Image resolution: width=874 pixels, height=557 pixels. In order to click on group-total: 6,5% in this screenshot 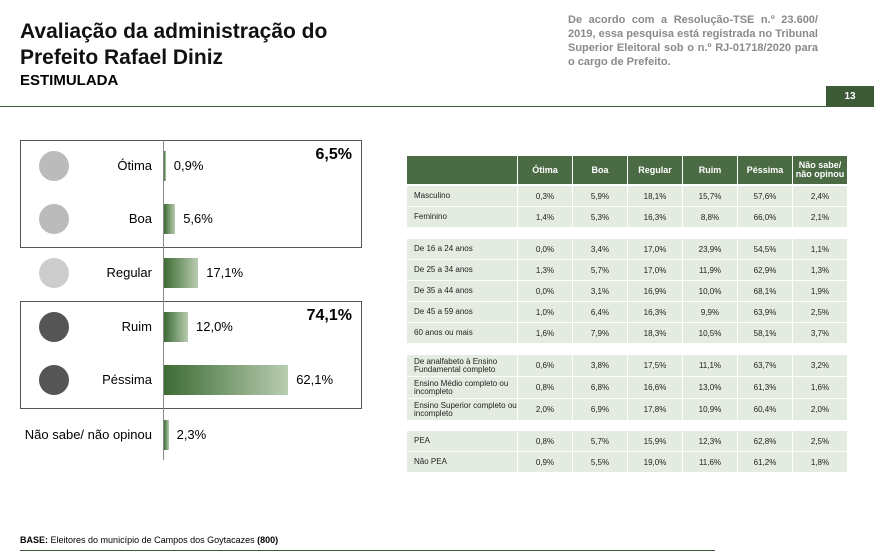, I will do `click(333, 154)`.